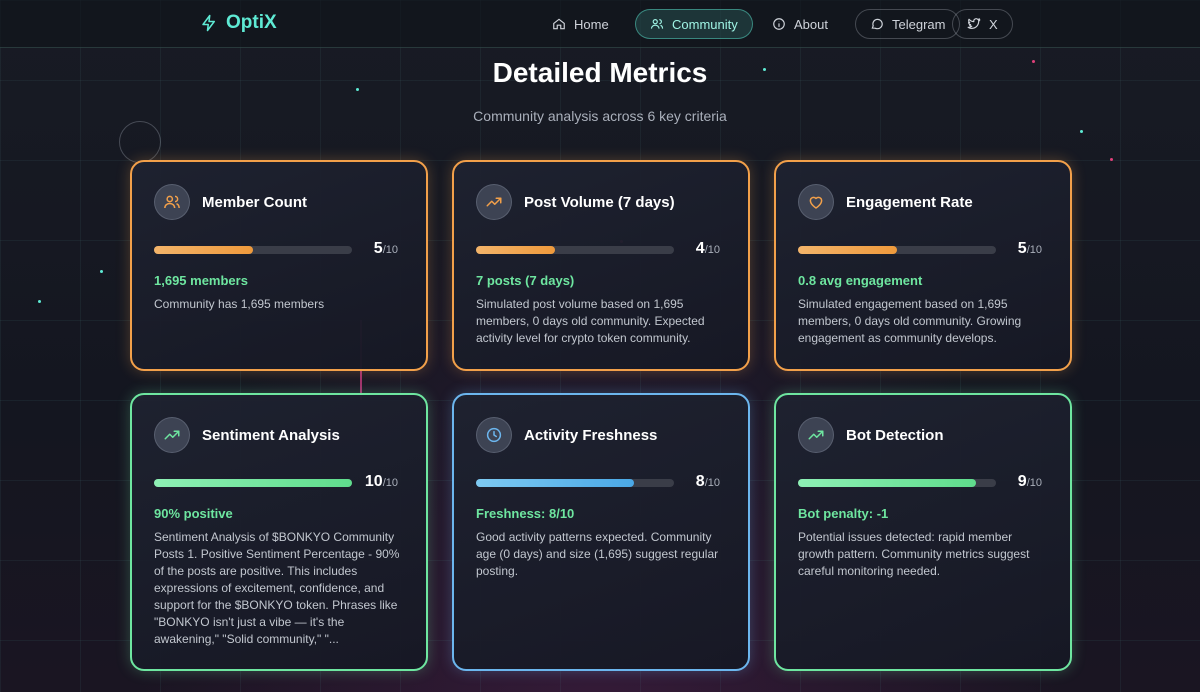 The height and width of the screenshot is (692, 1200). I want to click on score-number: 10, so click(373, 481).